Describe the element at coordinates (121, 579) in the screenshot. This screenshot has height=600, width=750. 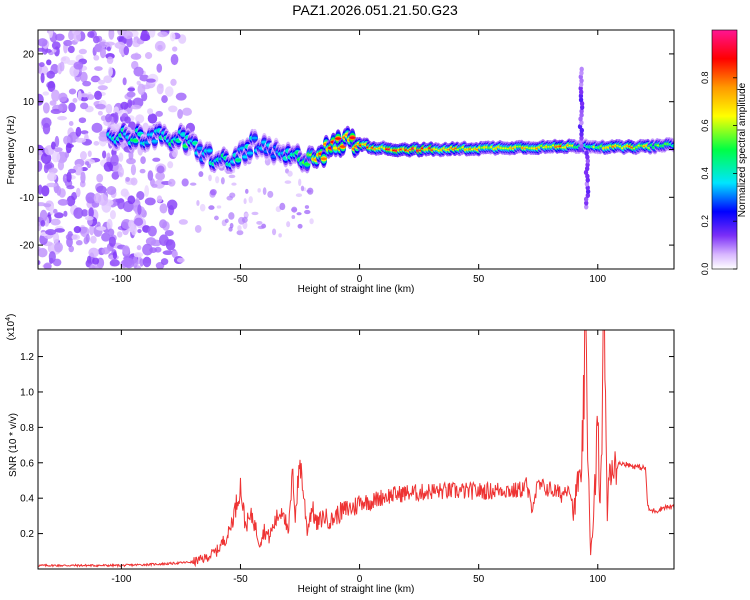
I see `snr-x-tick-label: -100` at that location.